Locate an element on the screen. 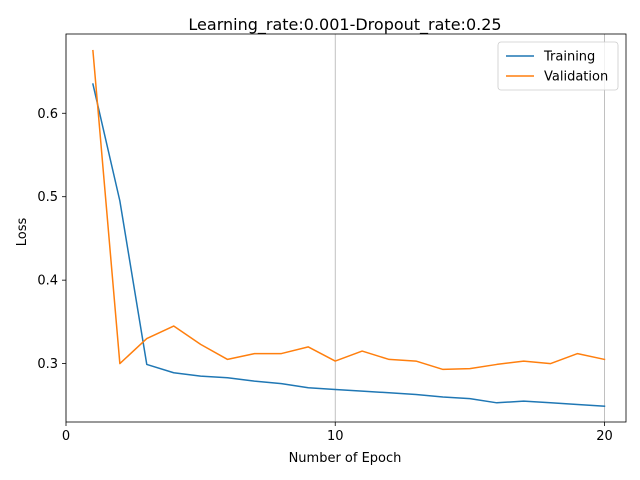 The height and width of the screenshot is (480, 640). x-tick-label-2: 20 is located at coordinates (604, 436).